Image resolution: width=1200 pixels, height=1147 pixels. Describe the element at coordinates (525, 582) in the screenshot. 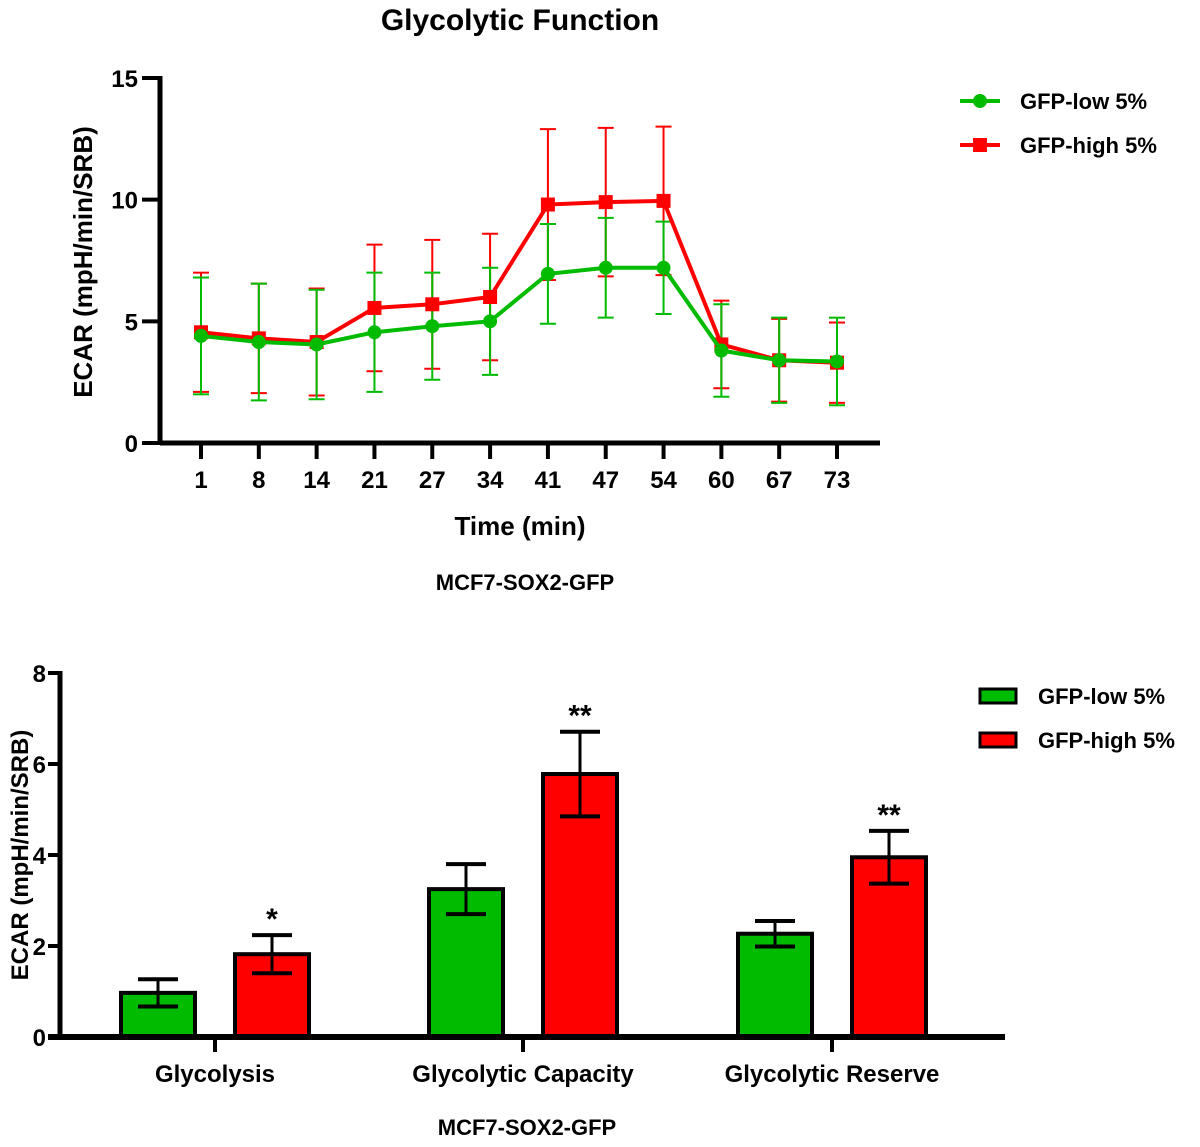

I see `line-chart-subtitle: MCF7-SOX2-GFP` at that location.